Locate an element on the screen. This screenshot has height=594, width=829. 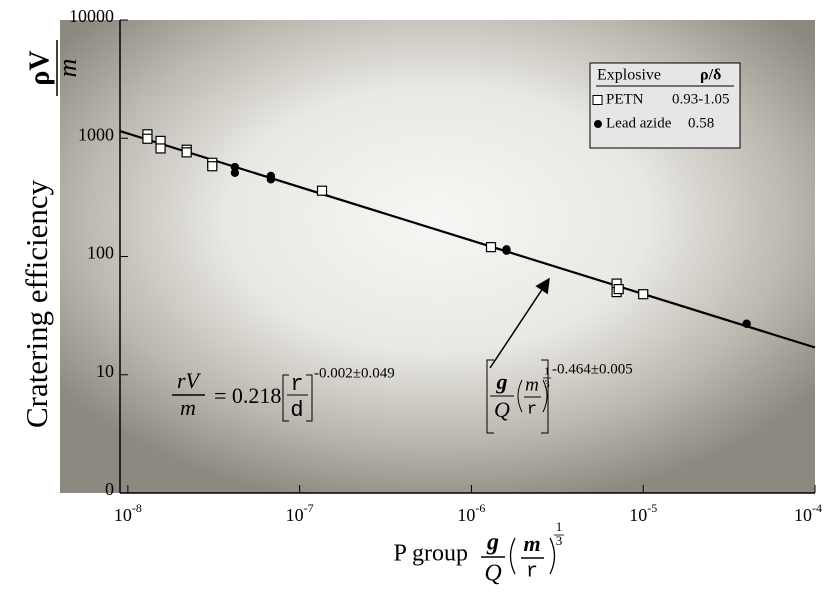
eq-text: rV is located at coordinates (189, 380).